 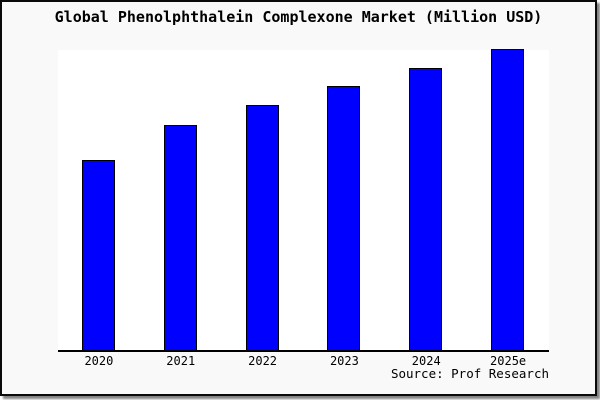 What do you see at coordinates (344, 217) in the screenshot?
I see `bar-2023` at bounding box center [344, 217].